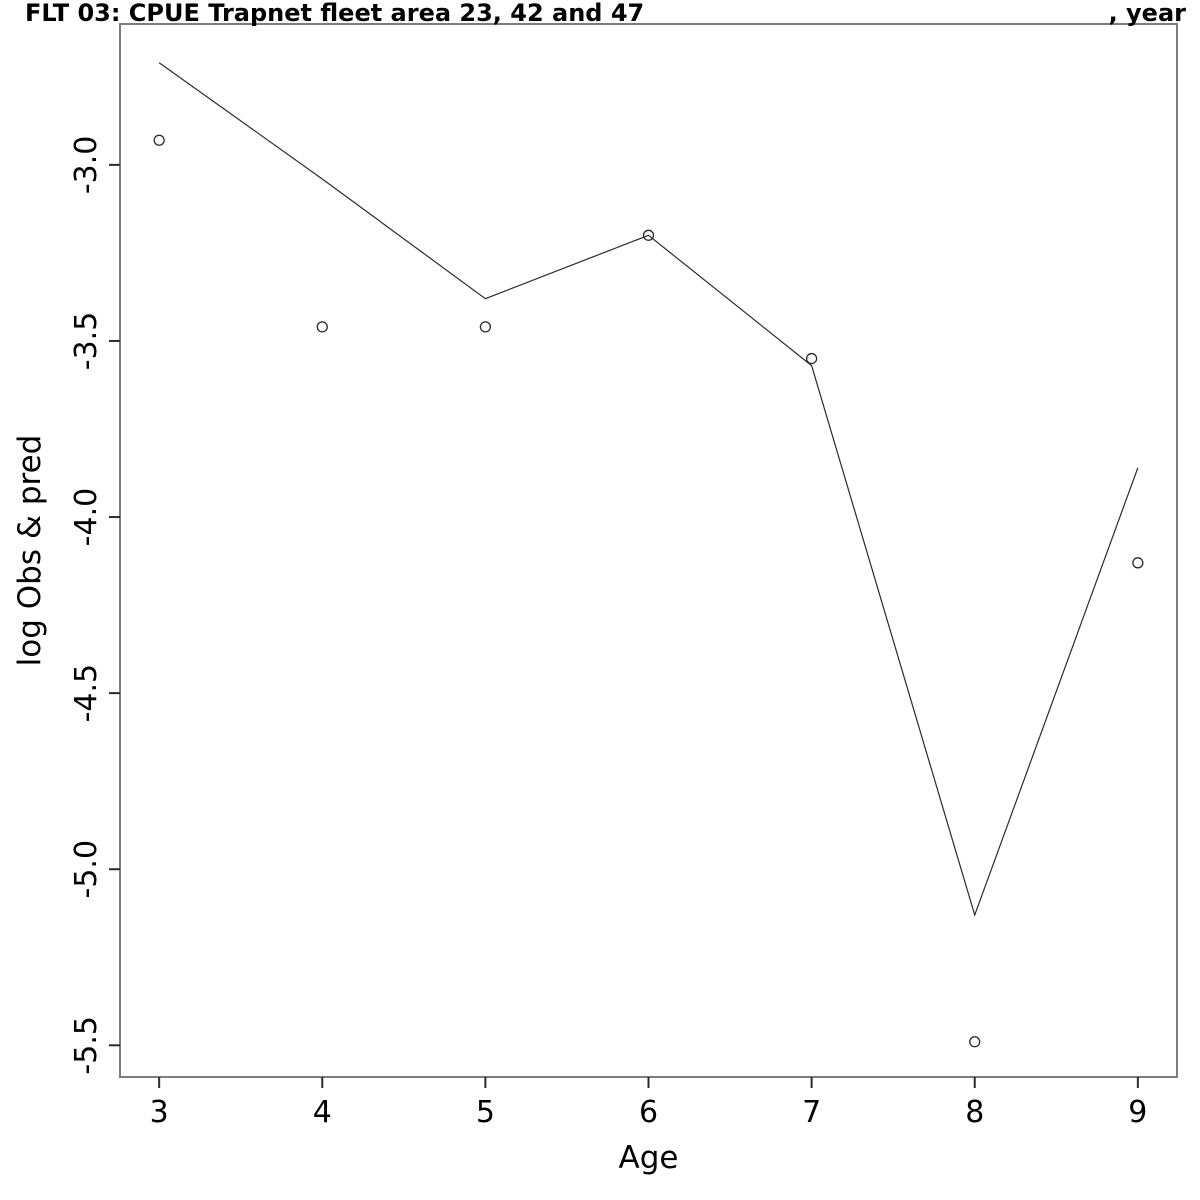  Describe the element at coordinates (86, 517) in the screenshot. I see `y-tick-label: -4.0` at that location.